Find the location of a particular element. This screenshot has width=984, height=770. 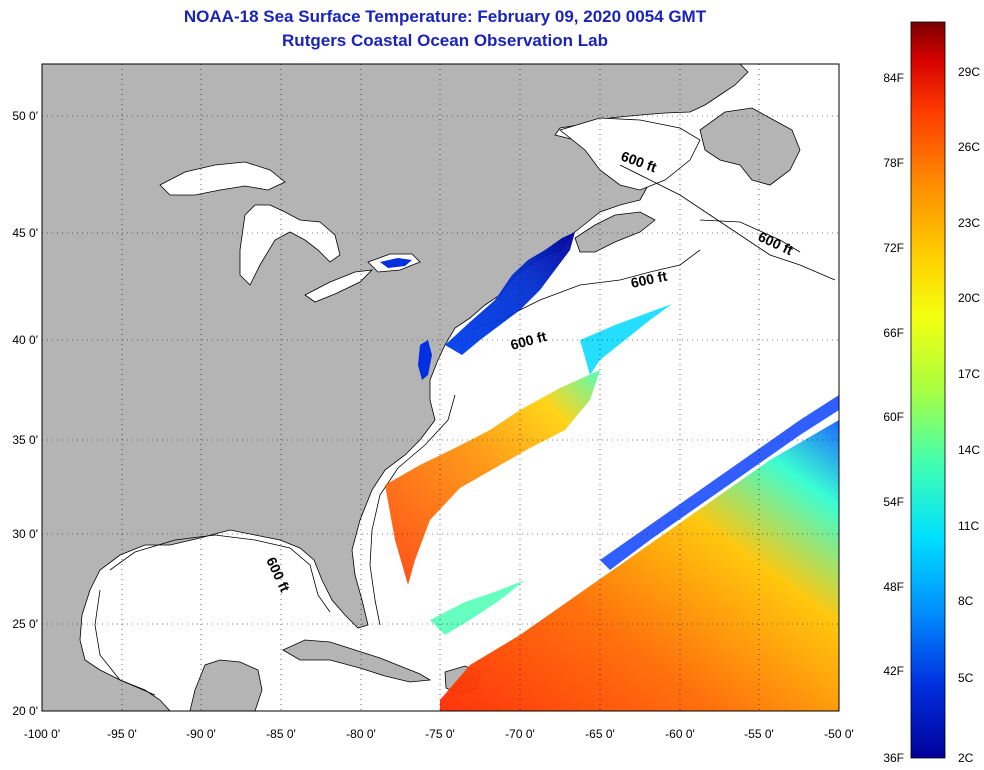

lat-label: 45 0' is located at coordinates (25, 233).